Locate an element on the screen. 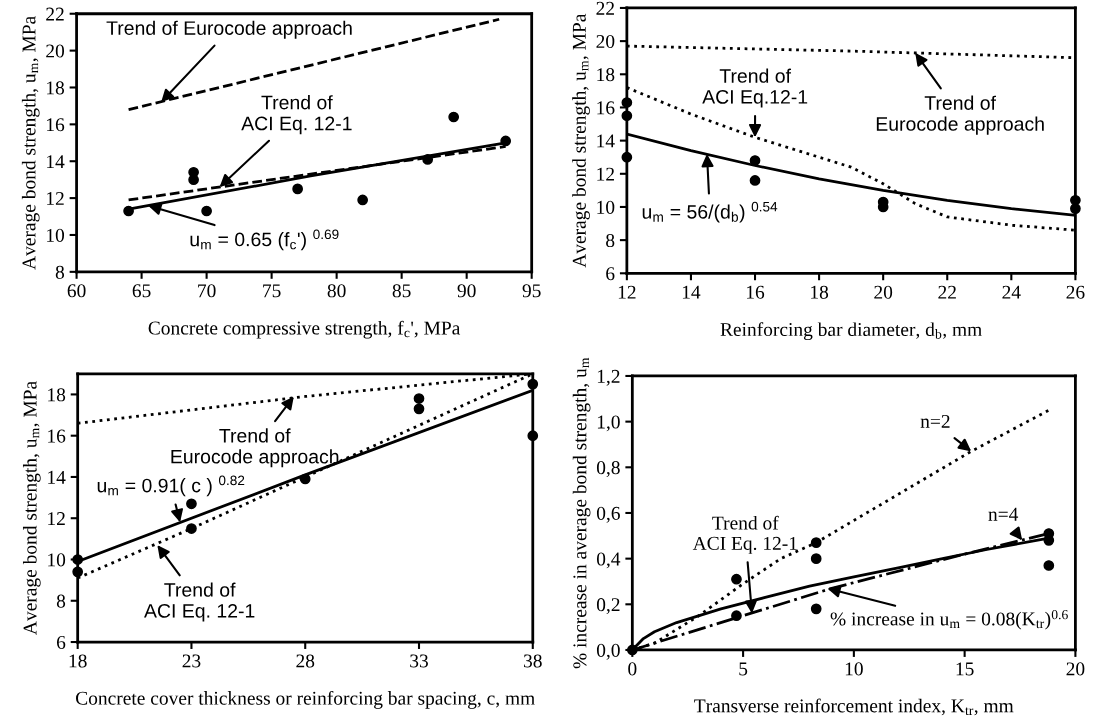  x-tick-label: 26 is located at coordinates (1075, 292).